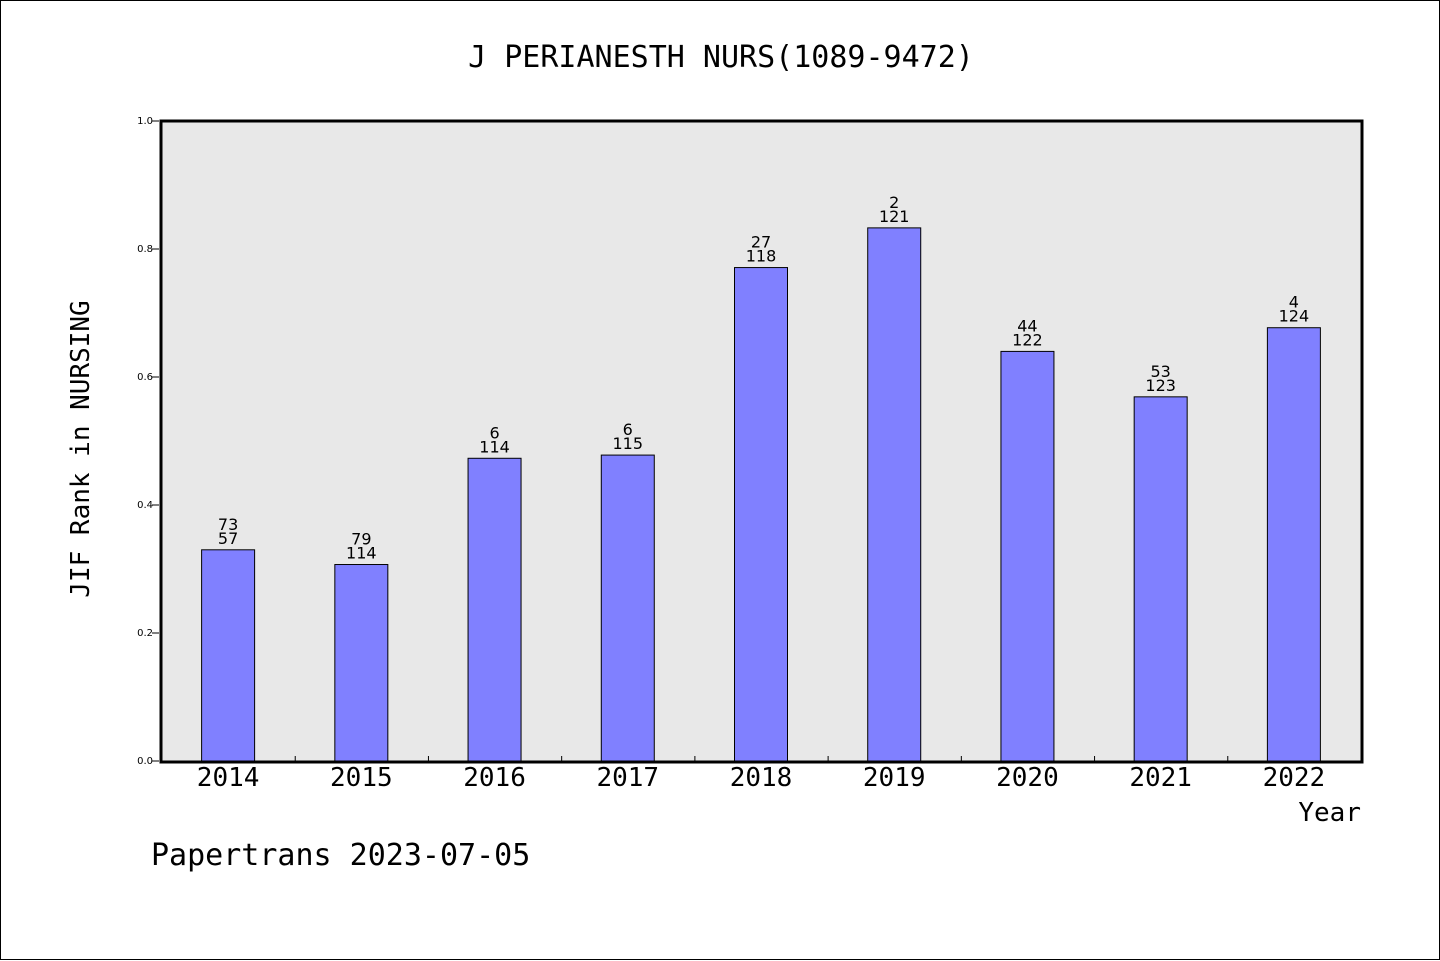 Image resolution: width=1440 pixels, height=961 pixels. I want to click on rank-label: 73, so click(228, 524).